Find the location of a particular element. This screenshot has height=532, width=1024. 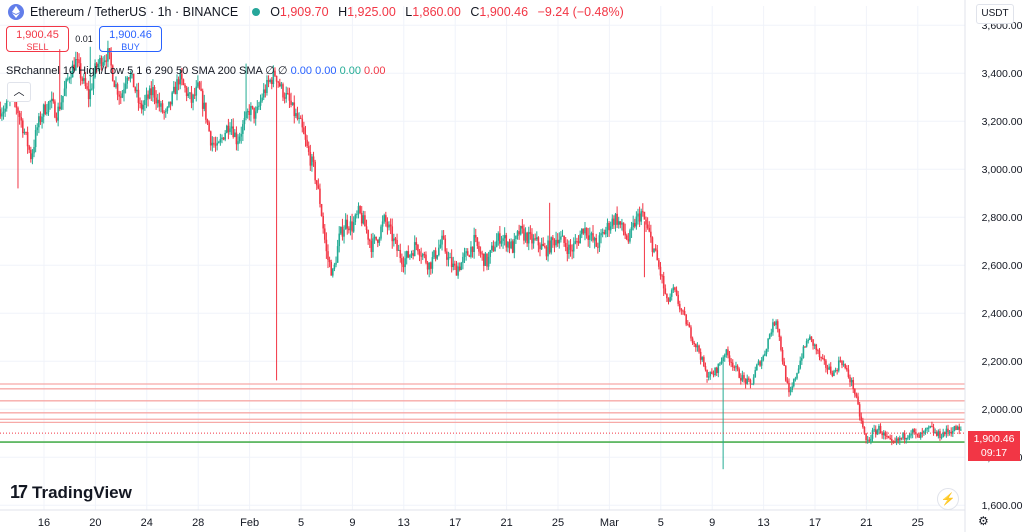

sell-button: 1,900.45 SELL is located at coordinates (37, 39).